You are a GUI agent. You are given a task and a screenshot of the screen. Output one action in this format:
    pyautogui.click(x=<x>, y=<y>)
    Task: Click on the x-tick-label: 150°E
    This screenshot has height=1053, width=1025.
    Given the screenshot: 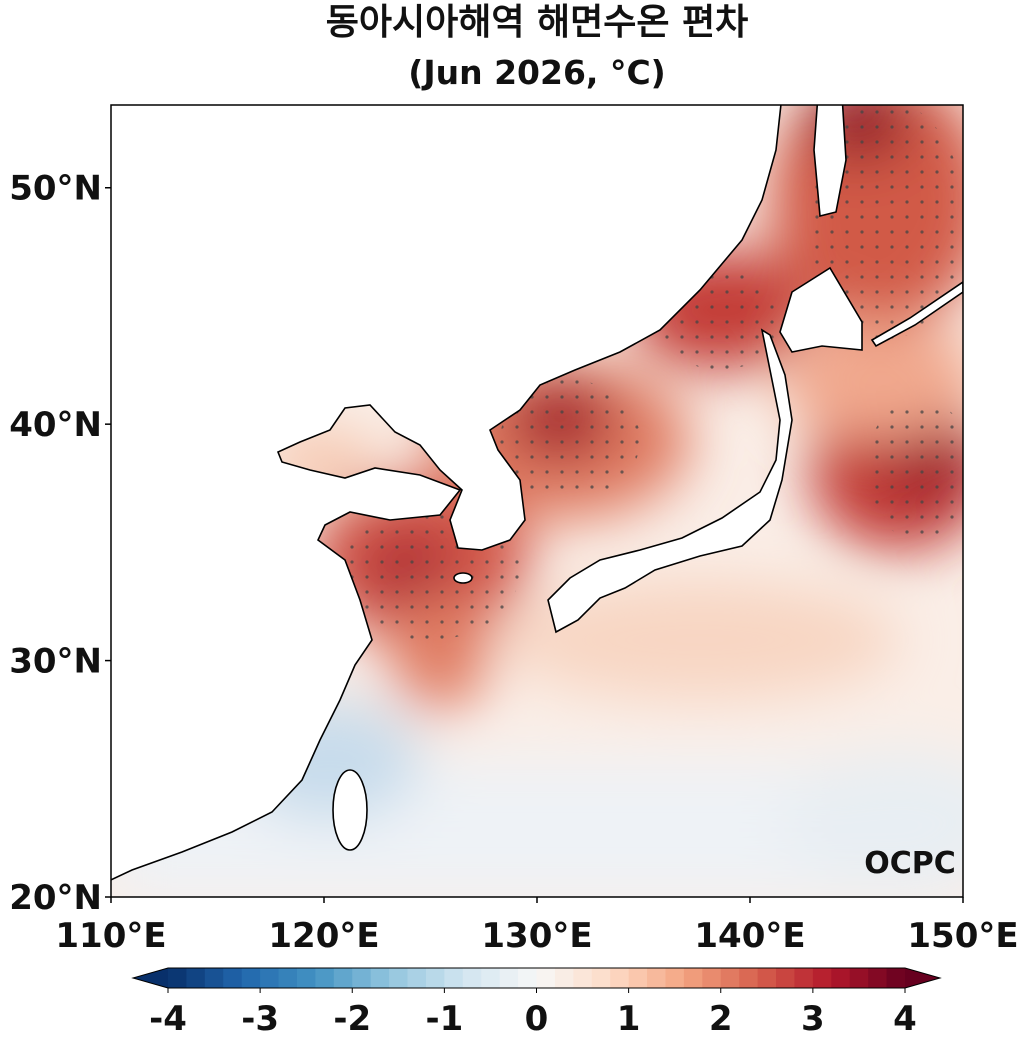 What is the action you would take?
    pyautogui.click(x=962, y=936)
    